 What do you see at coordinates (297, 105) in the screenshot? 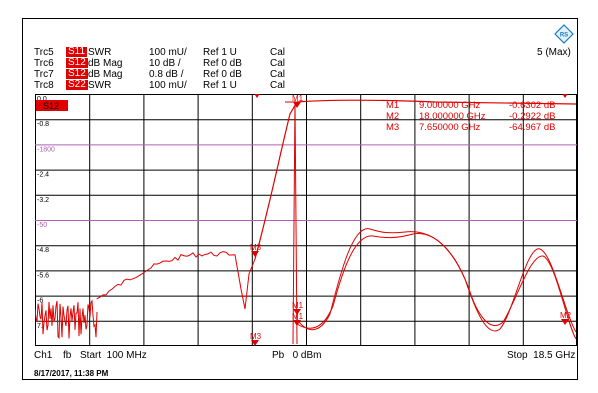
I see `marker-m1-mid-triangle` at bounding box center [297, 105].